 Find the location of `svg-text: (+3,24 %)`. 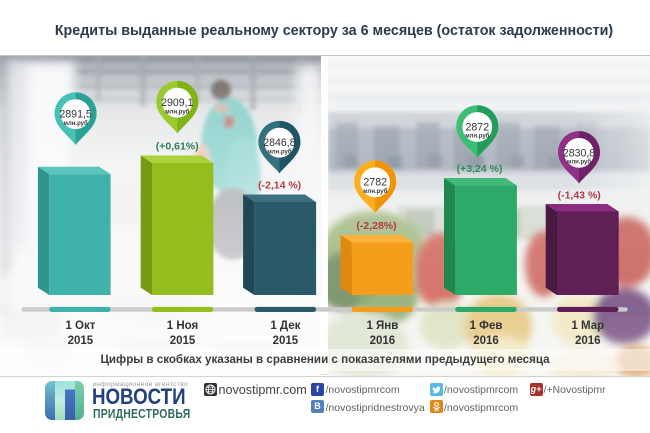

svg-text: (+3,24 %) is located at coordinates (480, 169).